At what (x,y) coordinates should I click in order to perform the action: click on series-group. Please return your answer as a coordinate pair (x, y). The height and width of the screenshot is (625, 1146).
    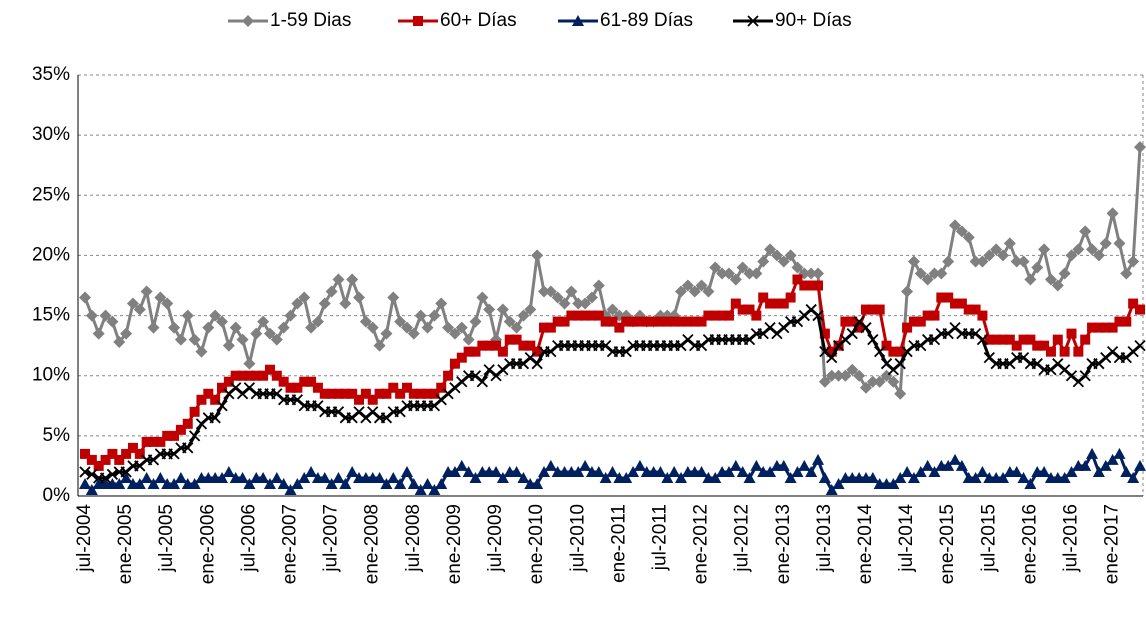
    Looking at the image, I should click on (612, 471).